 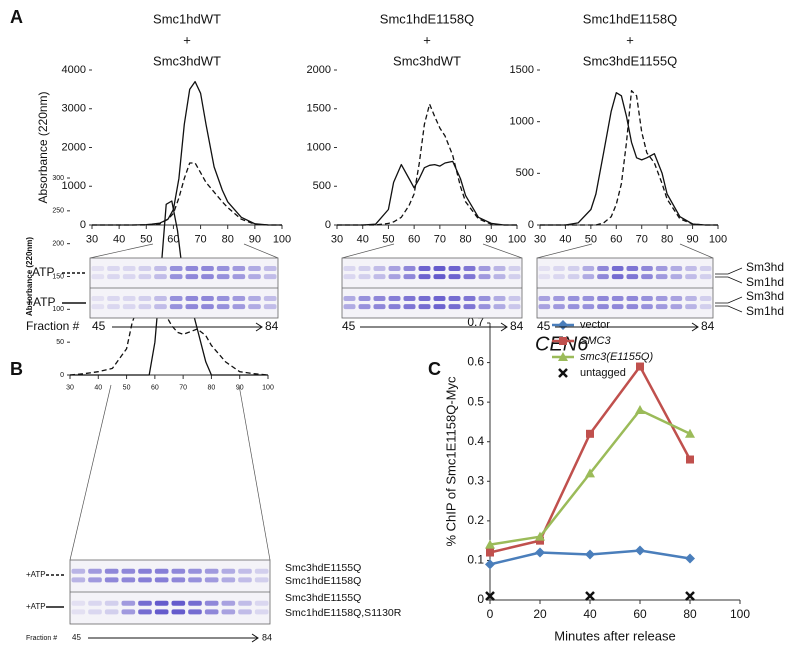 I want to click on y-tick-label: 0.1, so click(x=475, y=560).